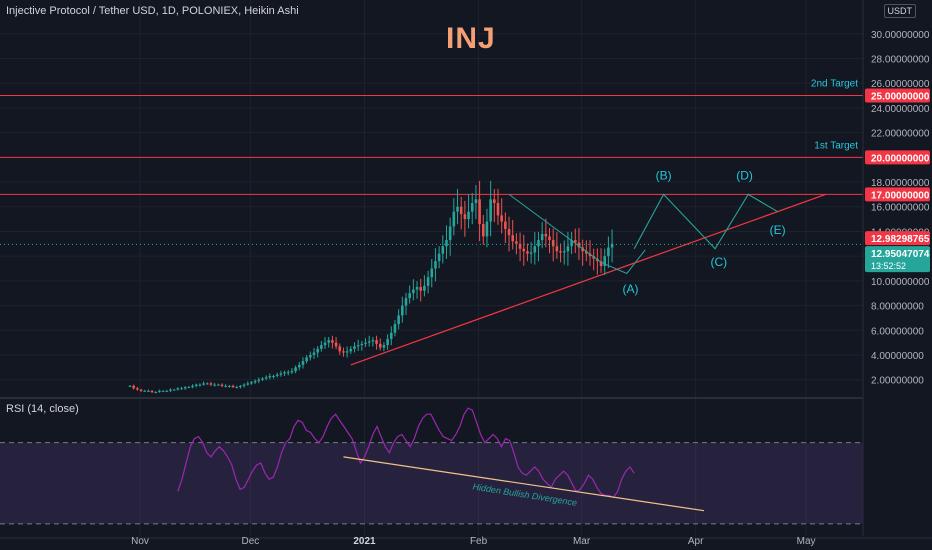 Image resolution: width=932 pixels, height=550 pixels. What do you see at coordinates (900, 84) in the screenshot?
I see `price-axis-label: 26.00000000` at bounding box center [900, 84].